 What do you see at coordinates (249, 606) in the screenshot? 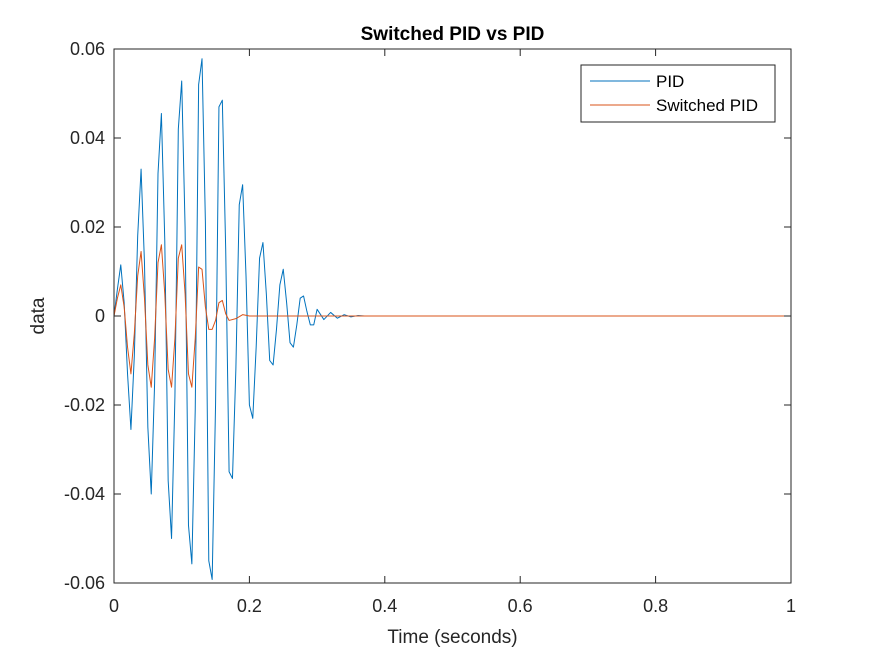
I see `x-tick-label: 0.2` at bounding box center [249, 606].